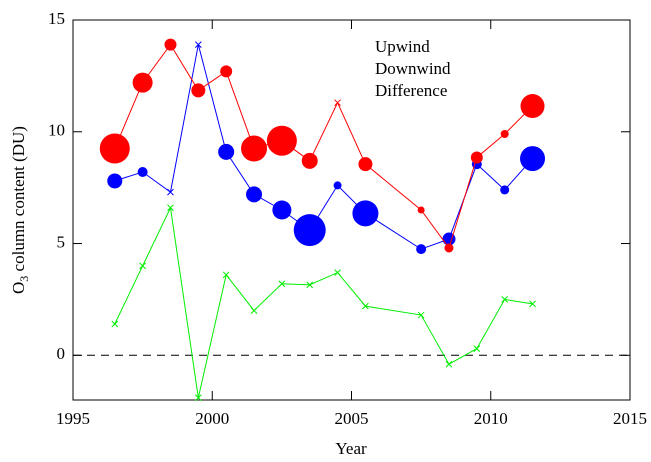 Image resolution: width=651 pixels, height=462 pixels. I want to click on legend-entry: Difference, so click(411, 90).